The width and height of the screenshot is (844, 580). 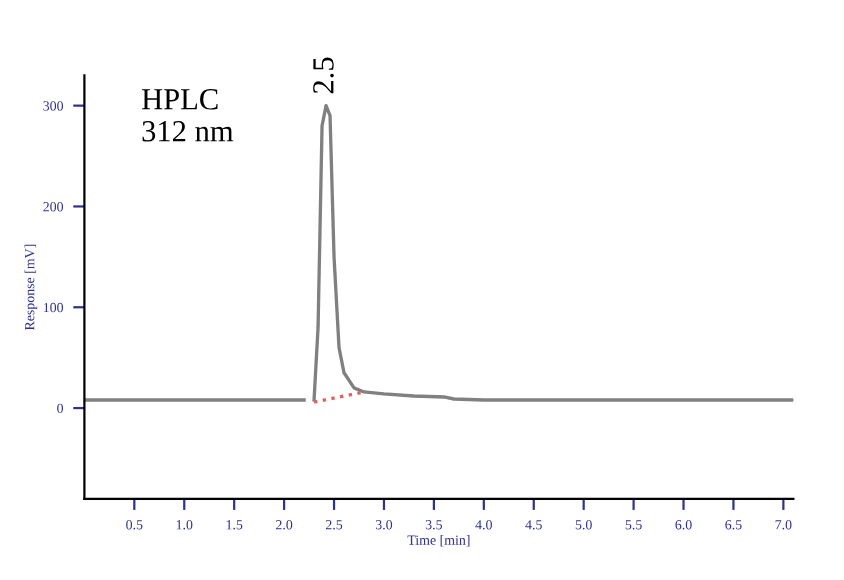 I want to click on annotation: HPLC 312 nm, so click(x=188, y=115).